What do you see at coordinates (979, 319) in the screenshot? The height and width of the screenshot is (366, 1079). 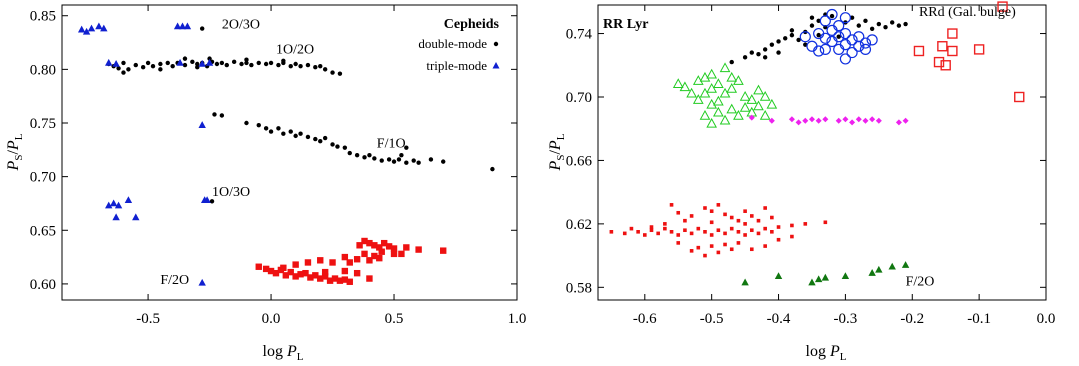 I see `x-tick-label: -0.1` at bounding box center [979, 319].